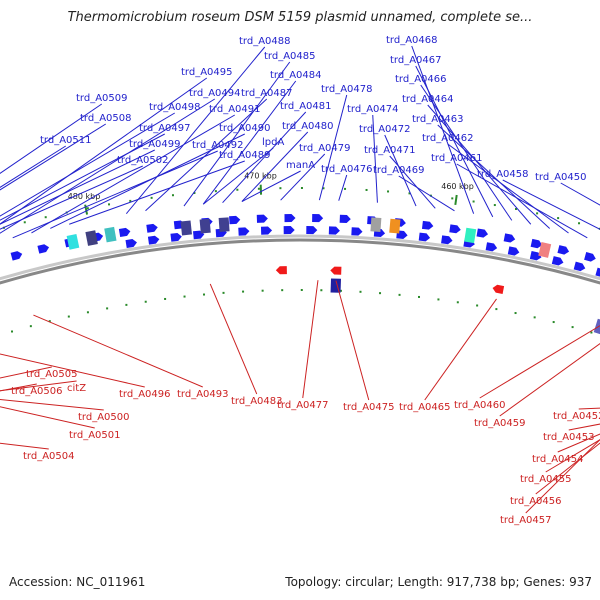  I want to click on forward-gene-label: trd_A0463, so click(438, 119).